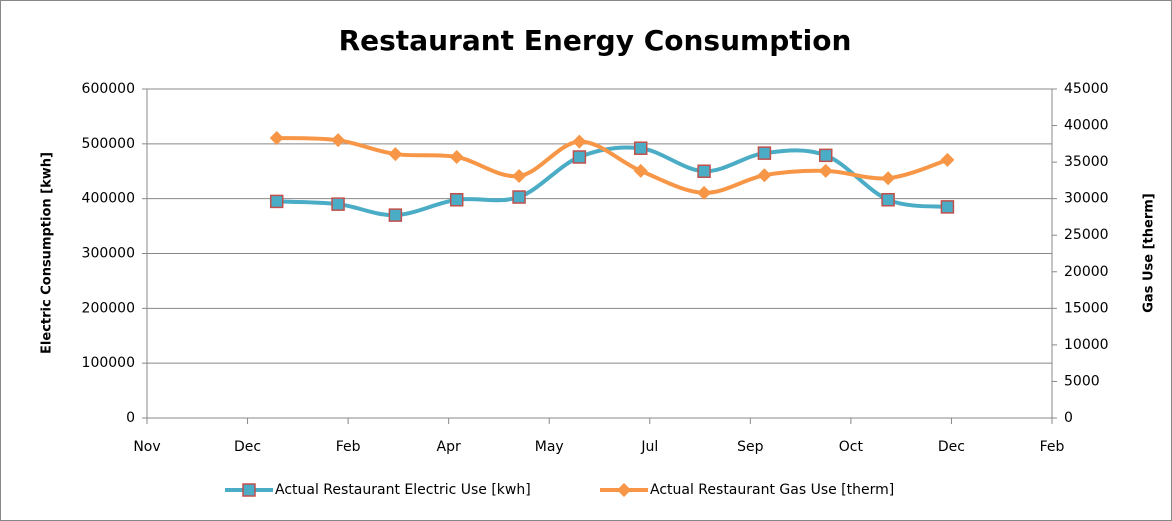 This screenshot has height=521, width=1172. I want to click on y2-tick-label: 25000, so click(1086, 235).